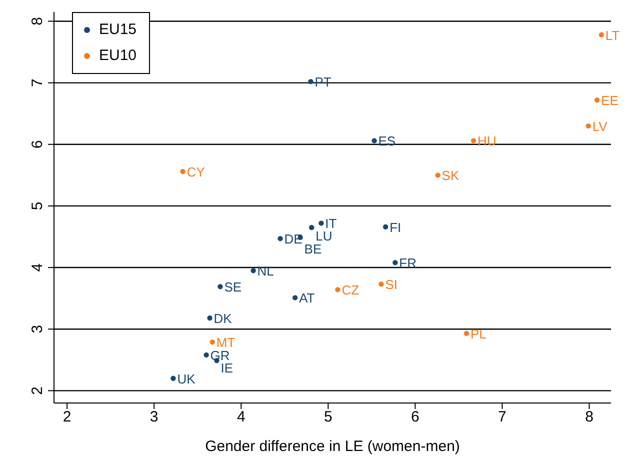 The image size is (635, 467). I want to click on x-tick-label: 5, so click(328, 417).